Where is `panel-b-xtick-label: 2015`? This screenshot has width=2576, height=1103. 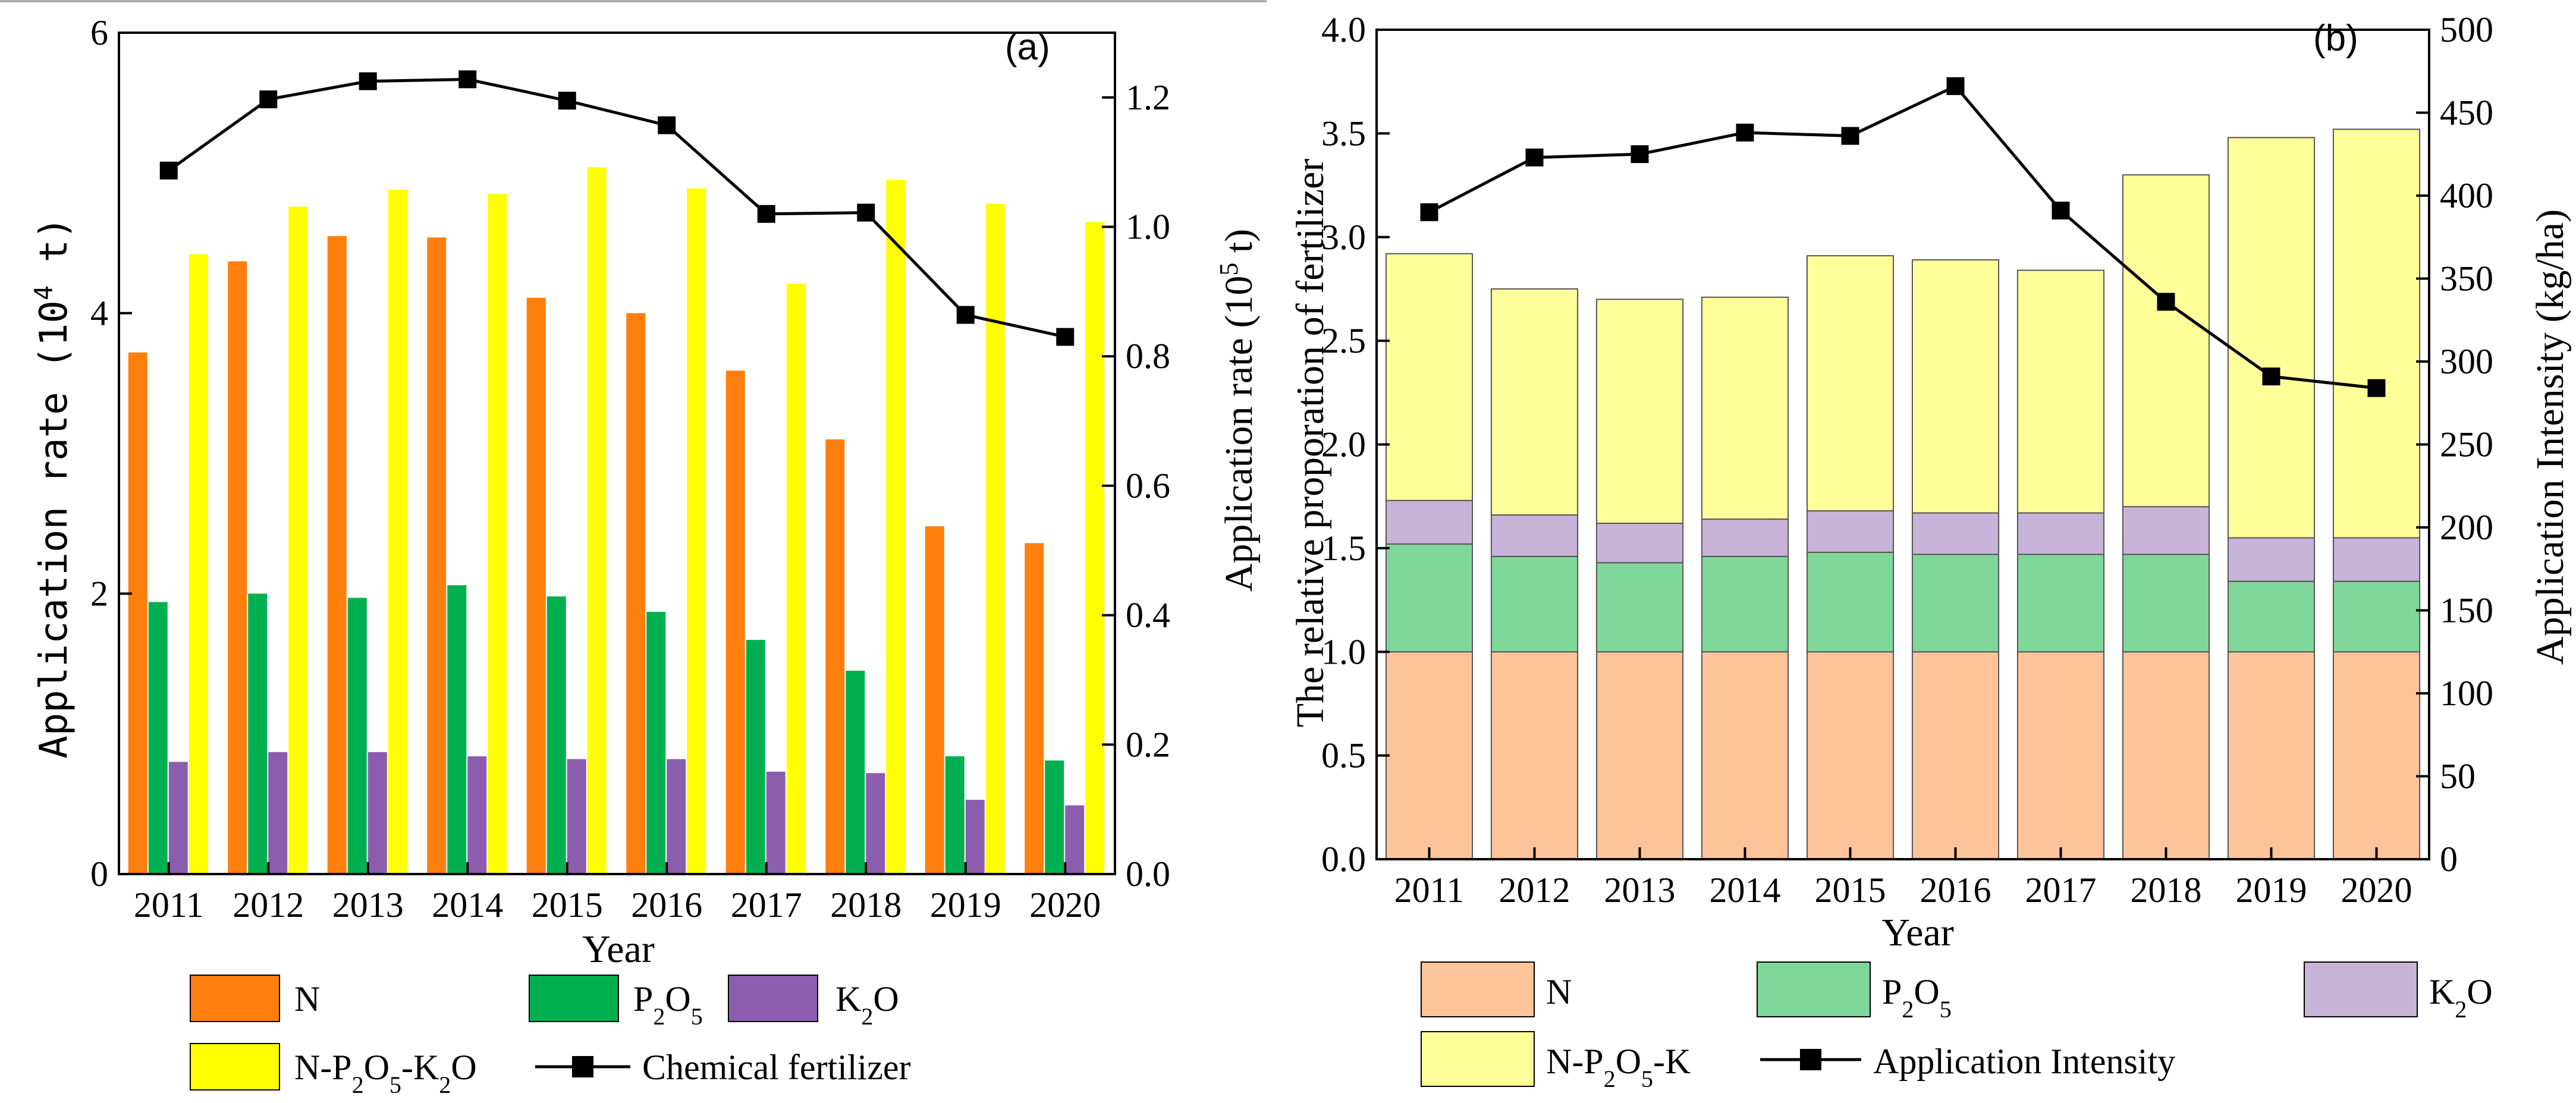 panel-b-xtick-label: 2015 is located at coordinates (1850, 890).